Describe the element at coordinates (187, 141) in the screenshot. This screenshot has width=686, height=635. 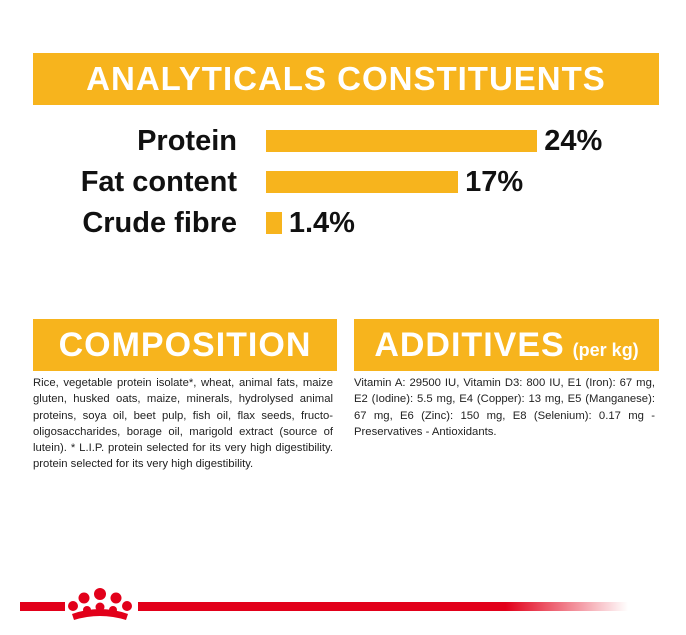
I see `category-label: Protein` at that location.